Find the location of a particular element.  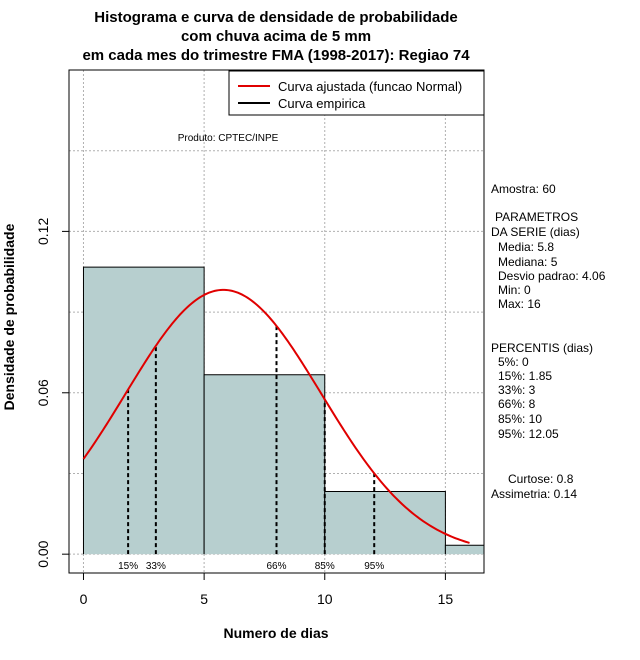

percentile-15: 15%: 1.85 is located at coordinates (525, 376).